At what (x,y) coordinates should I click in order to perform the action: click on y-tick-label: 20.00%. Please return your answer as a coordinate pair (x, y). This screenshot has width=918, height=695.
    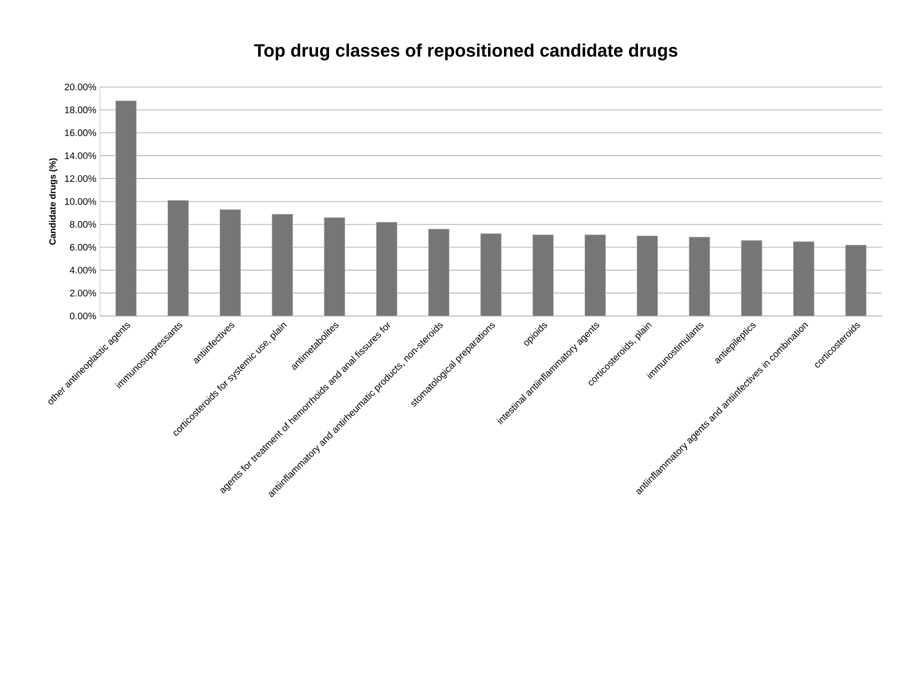
    Looking at the image, I should click on (80, 87).